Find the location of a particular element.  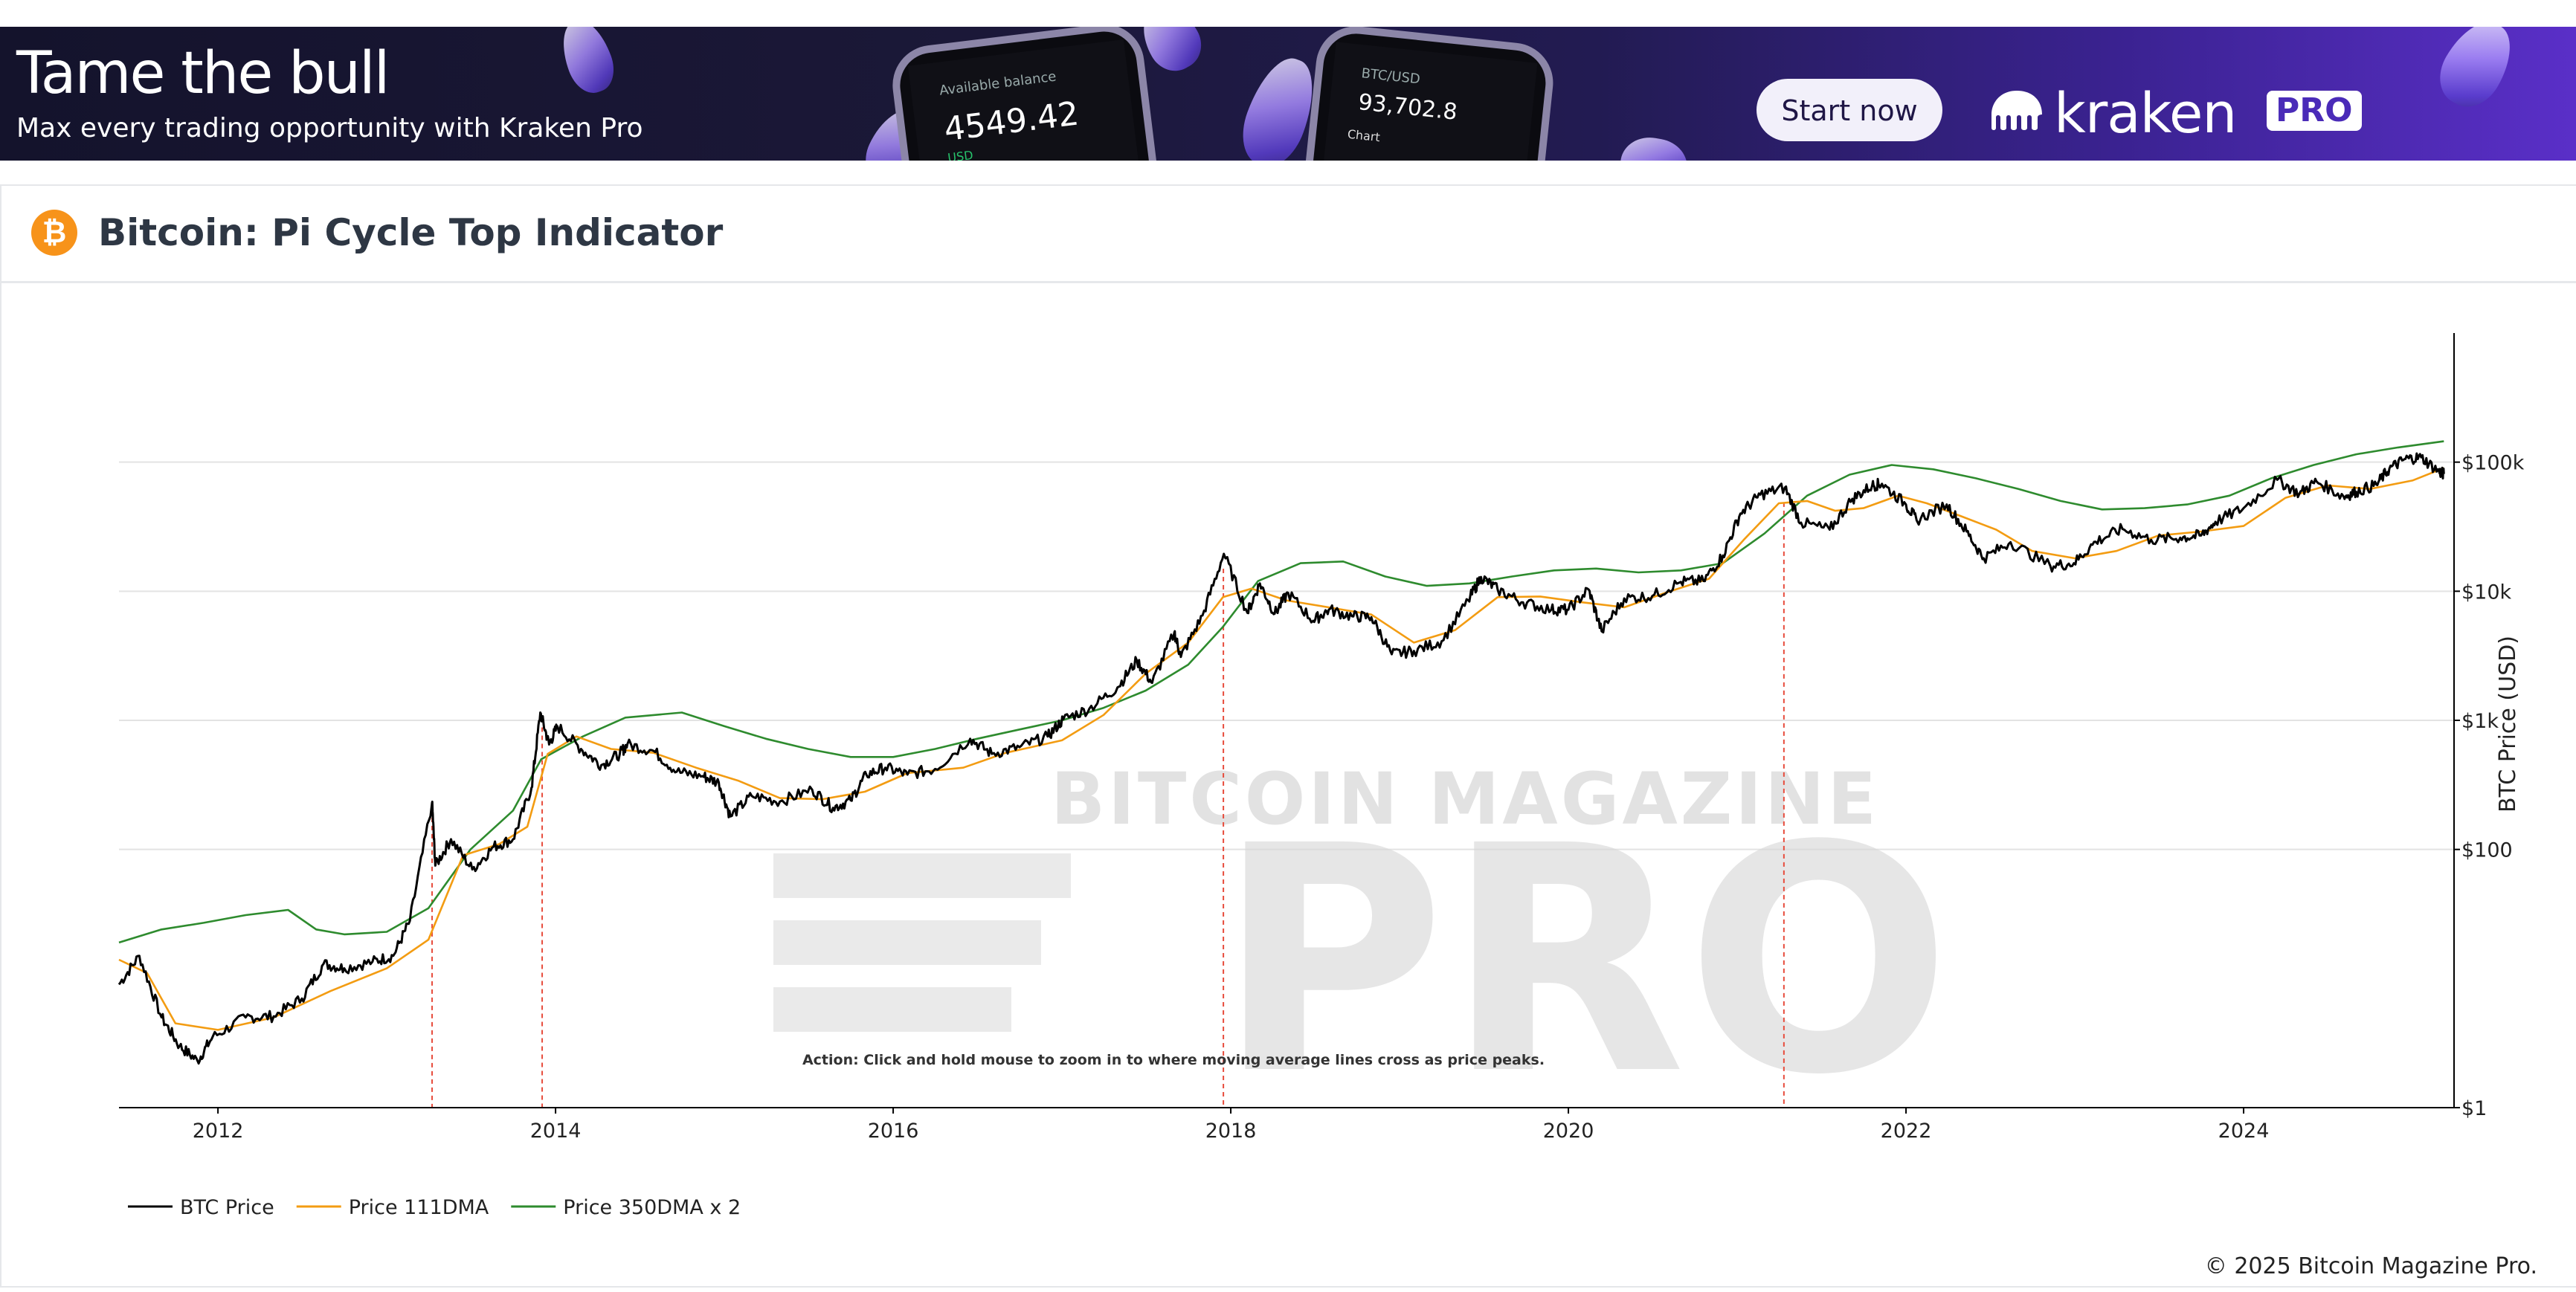

watermark: BITCOIN MAGAZINE PRO is located at coordinates (1362, 951).